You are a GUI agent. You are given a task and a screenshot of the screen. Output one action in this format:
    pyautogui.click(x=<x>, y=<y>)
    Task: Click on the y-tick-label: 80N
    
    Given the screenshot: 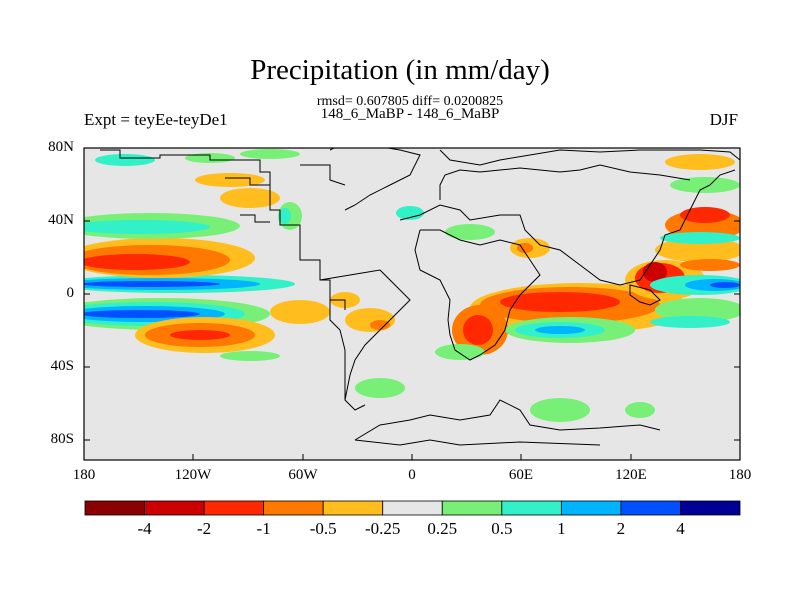 What is the action you would take?
    pyautogui.click(x=61, y=147)
    